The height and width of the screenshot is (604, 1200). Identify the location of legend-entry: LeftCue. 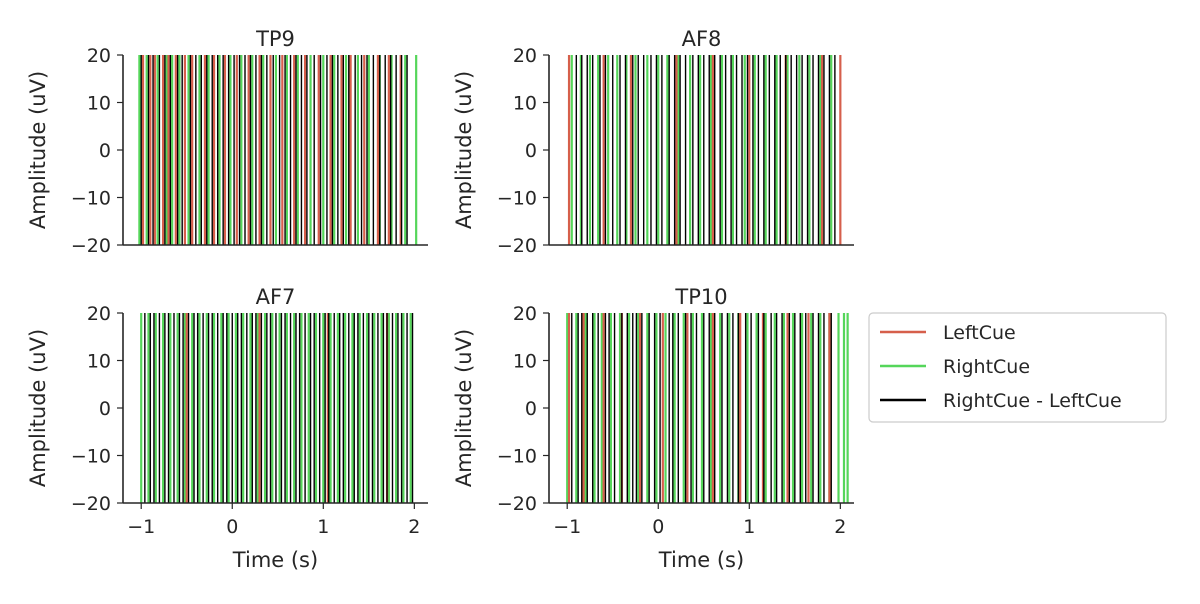
(948, 333).